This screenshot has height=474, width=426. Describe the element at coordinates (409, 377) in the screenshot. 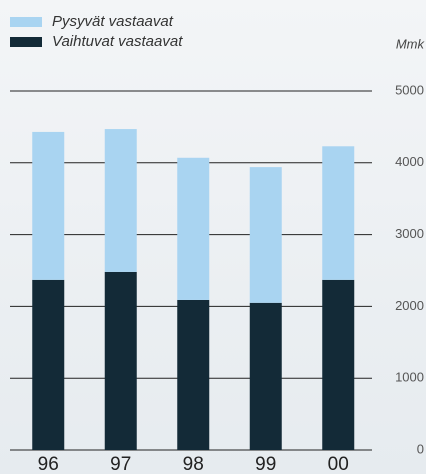

I see `y-tick-label: 1000` at that location.